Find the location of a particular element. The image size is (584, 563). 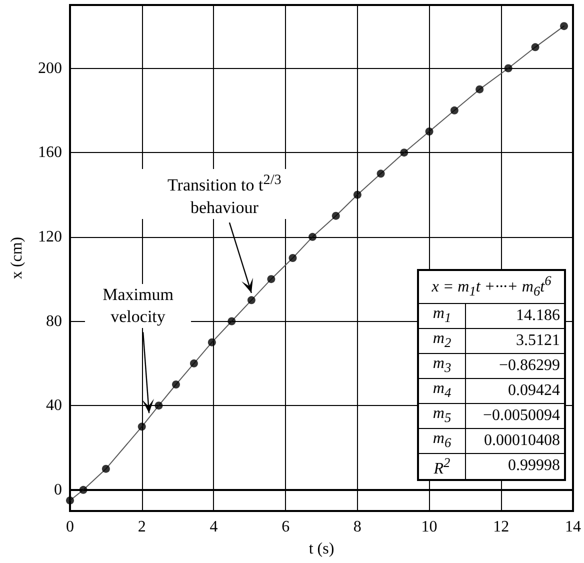

annotation: 0.99998 is located at coordinates (515, 466).